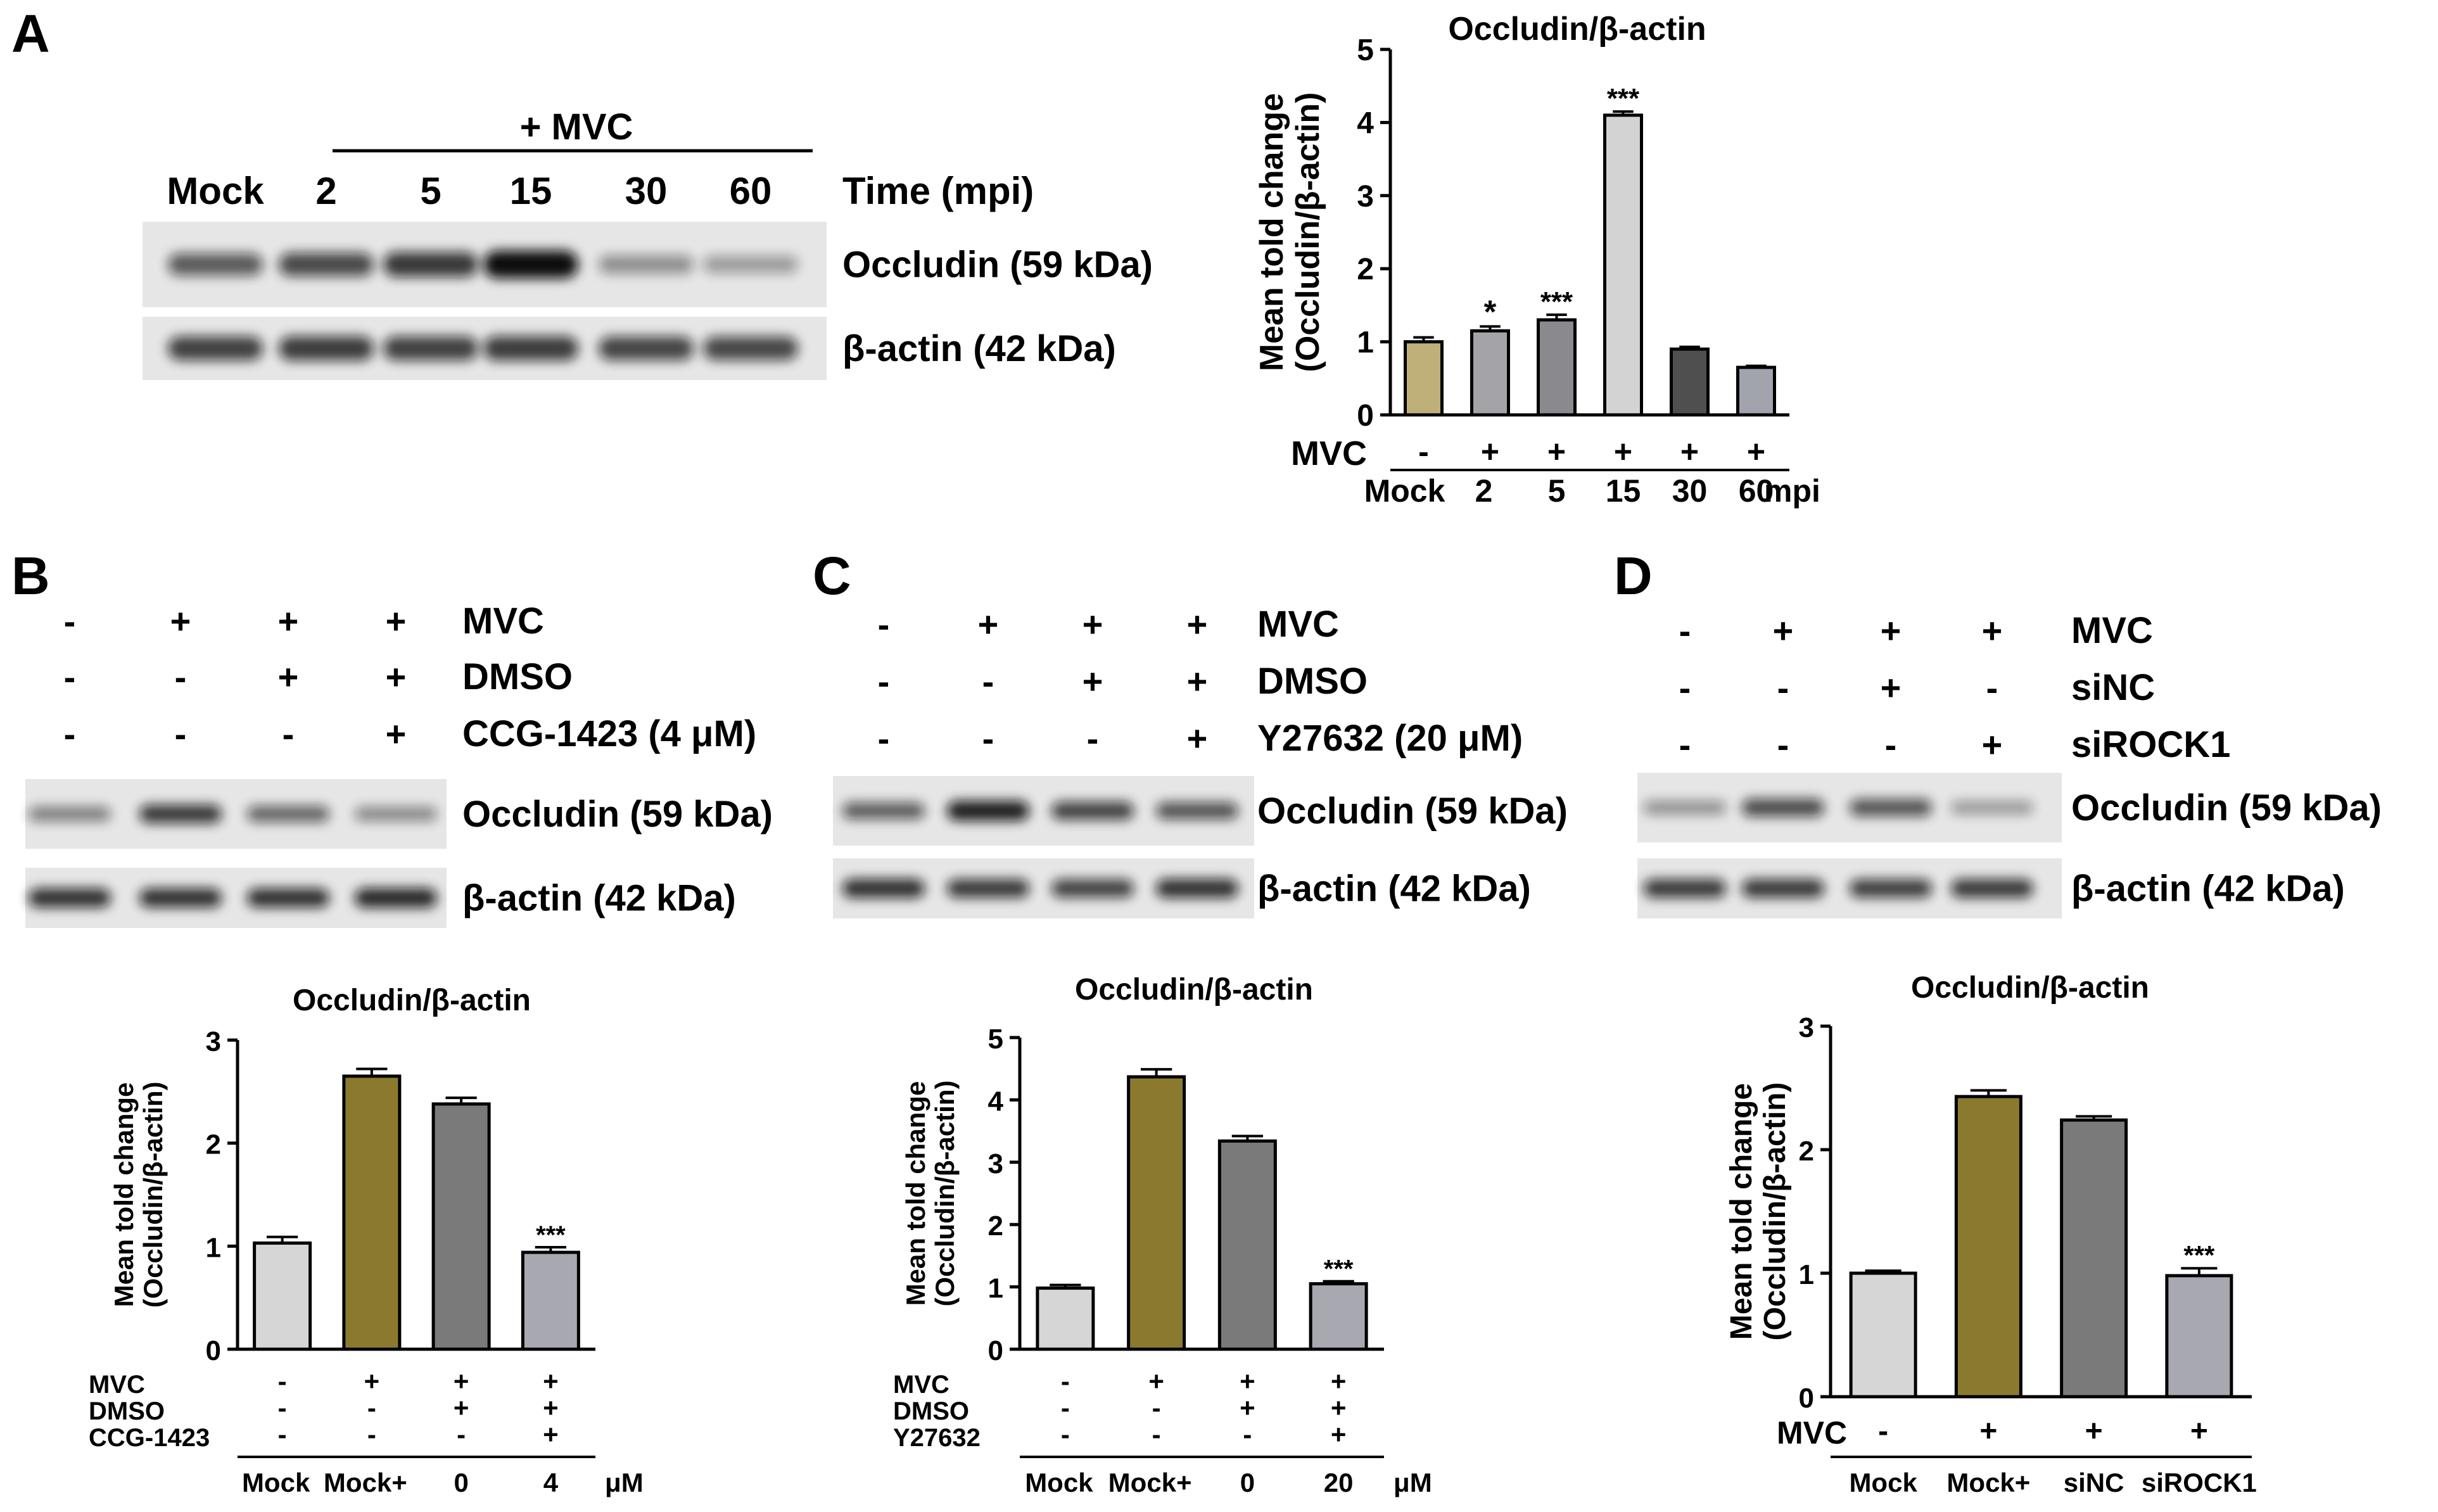 The height and width of the screenshot is (1512, 2438). Describe the element at coordinates (1150, 1482) in the screenshot. I see `chart-c-category-label: Mock+` at that location.